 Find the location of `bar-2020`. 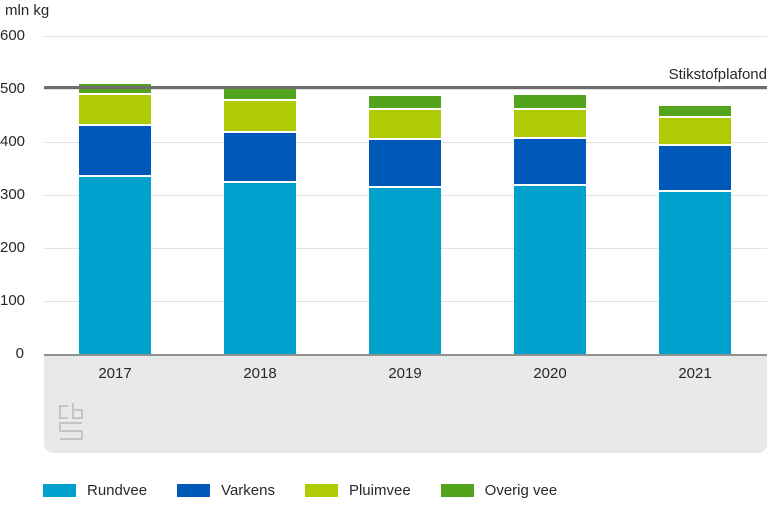

bar-2020 is located at coordinates (550, 224).